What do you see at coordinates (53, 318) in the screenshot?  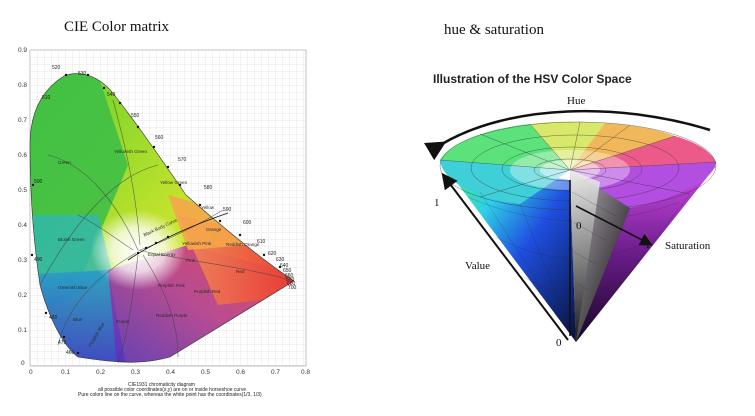 I see `wavelength-label: 480` at bounding box center [53, 318].